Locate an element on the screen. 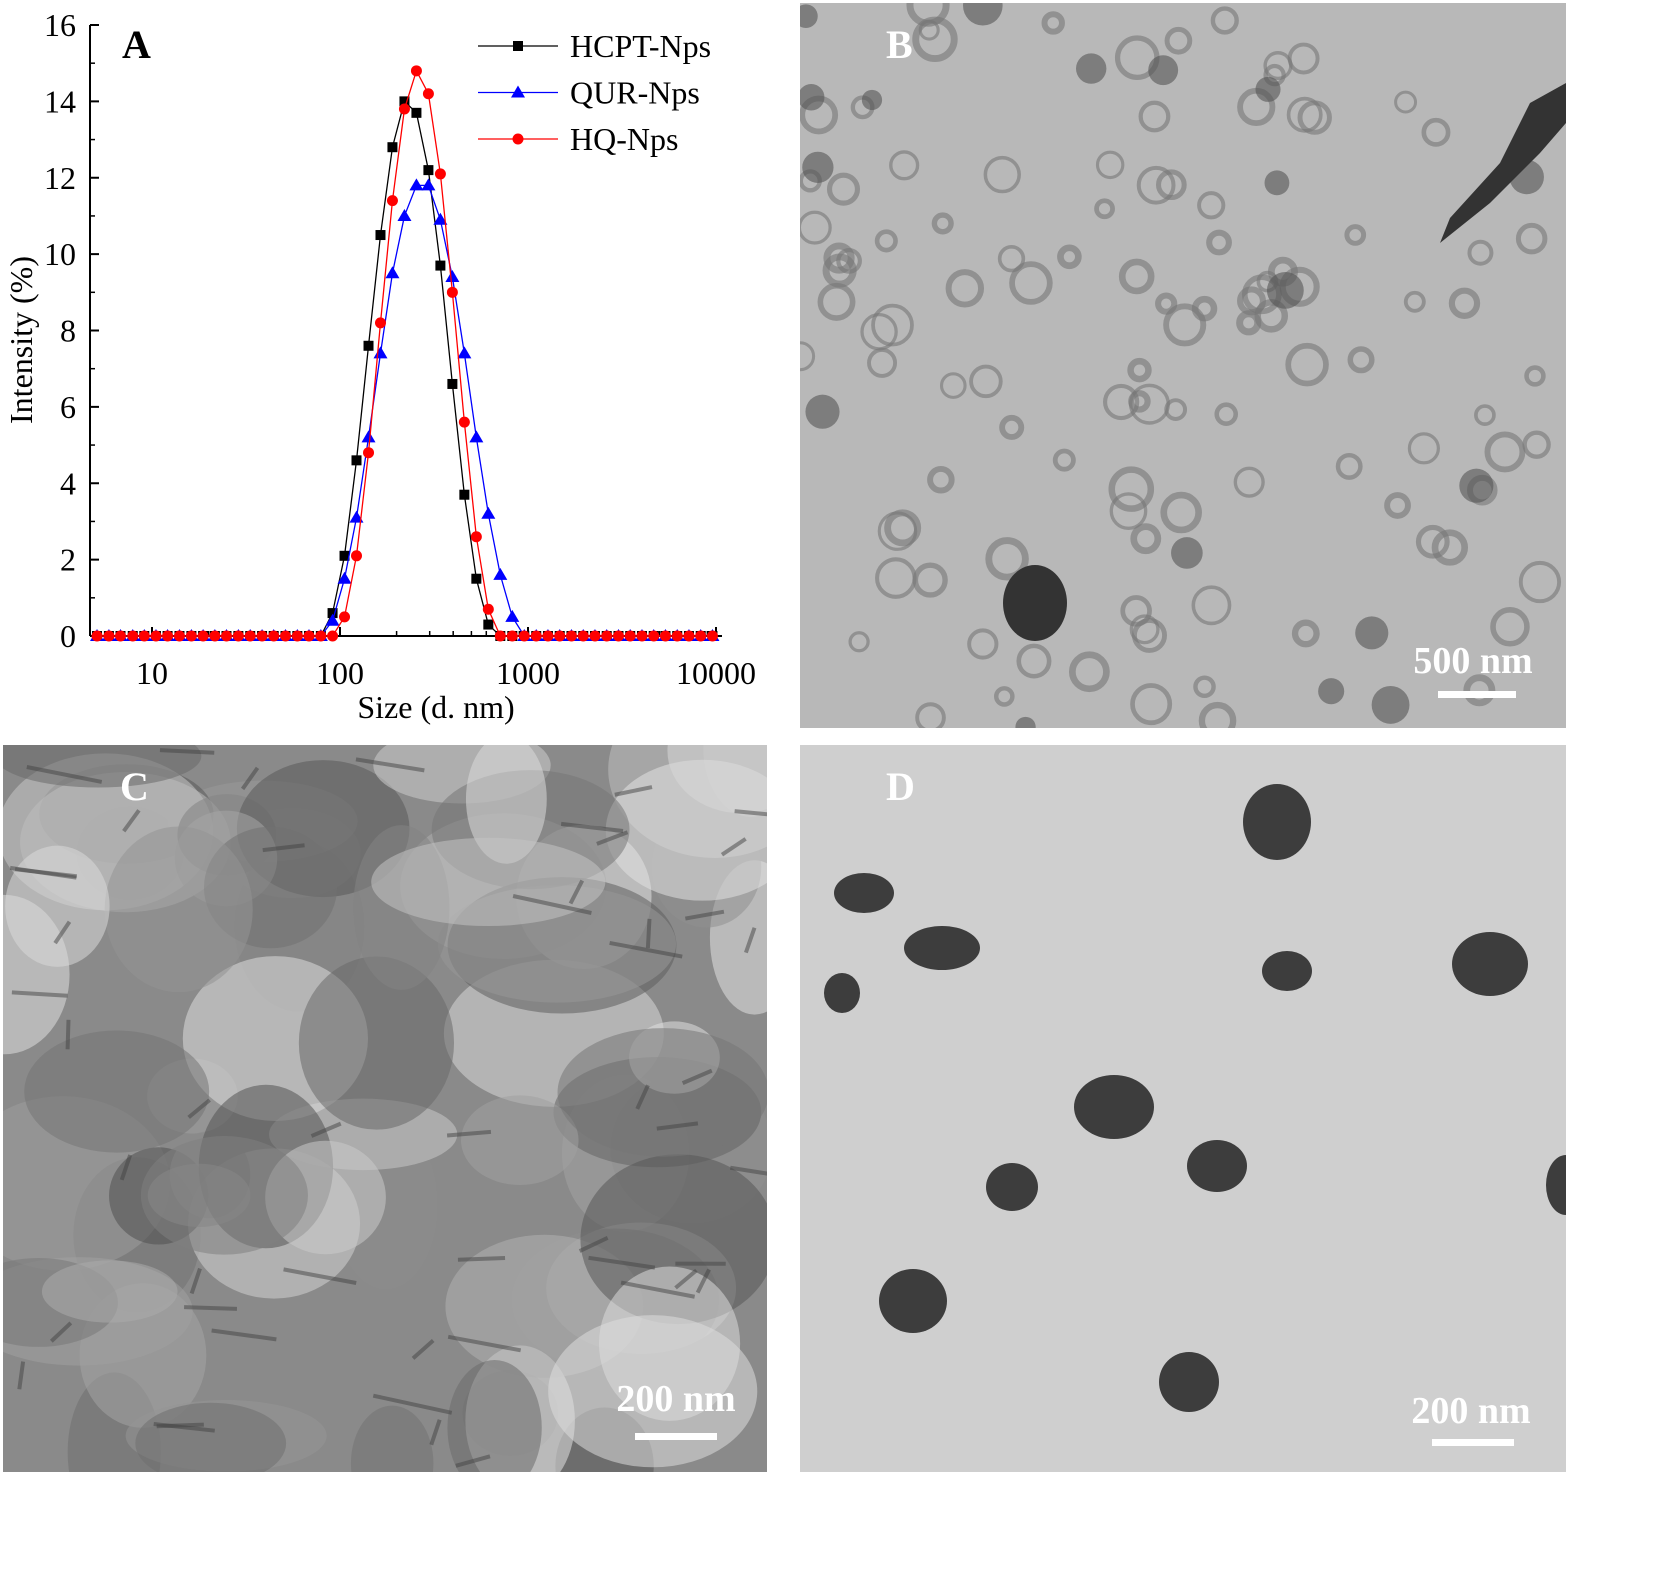 This screenshot has height=1575, width=1673. y-tick-label: 2 is located at coordinates (68, 560).